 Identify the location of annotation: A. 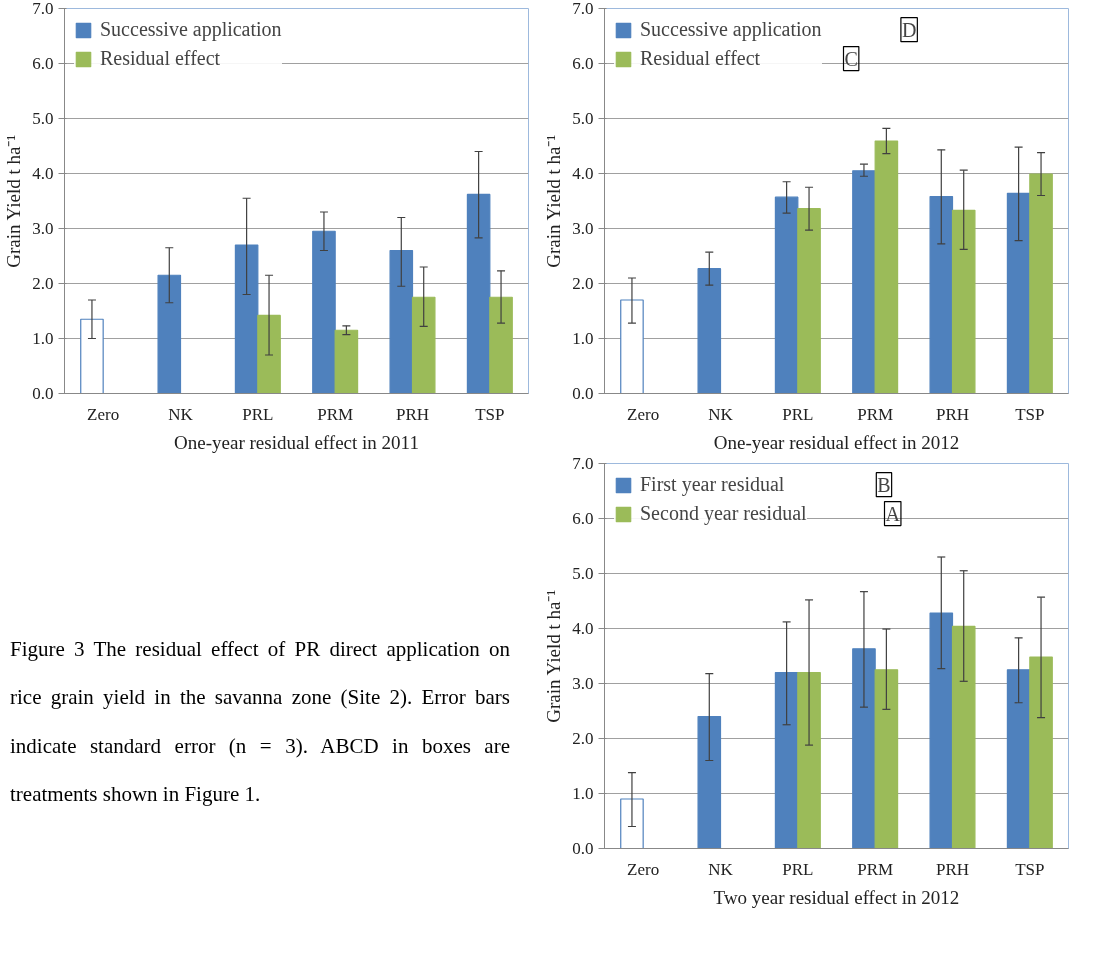
(893, 513).